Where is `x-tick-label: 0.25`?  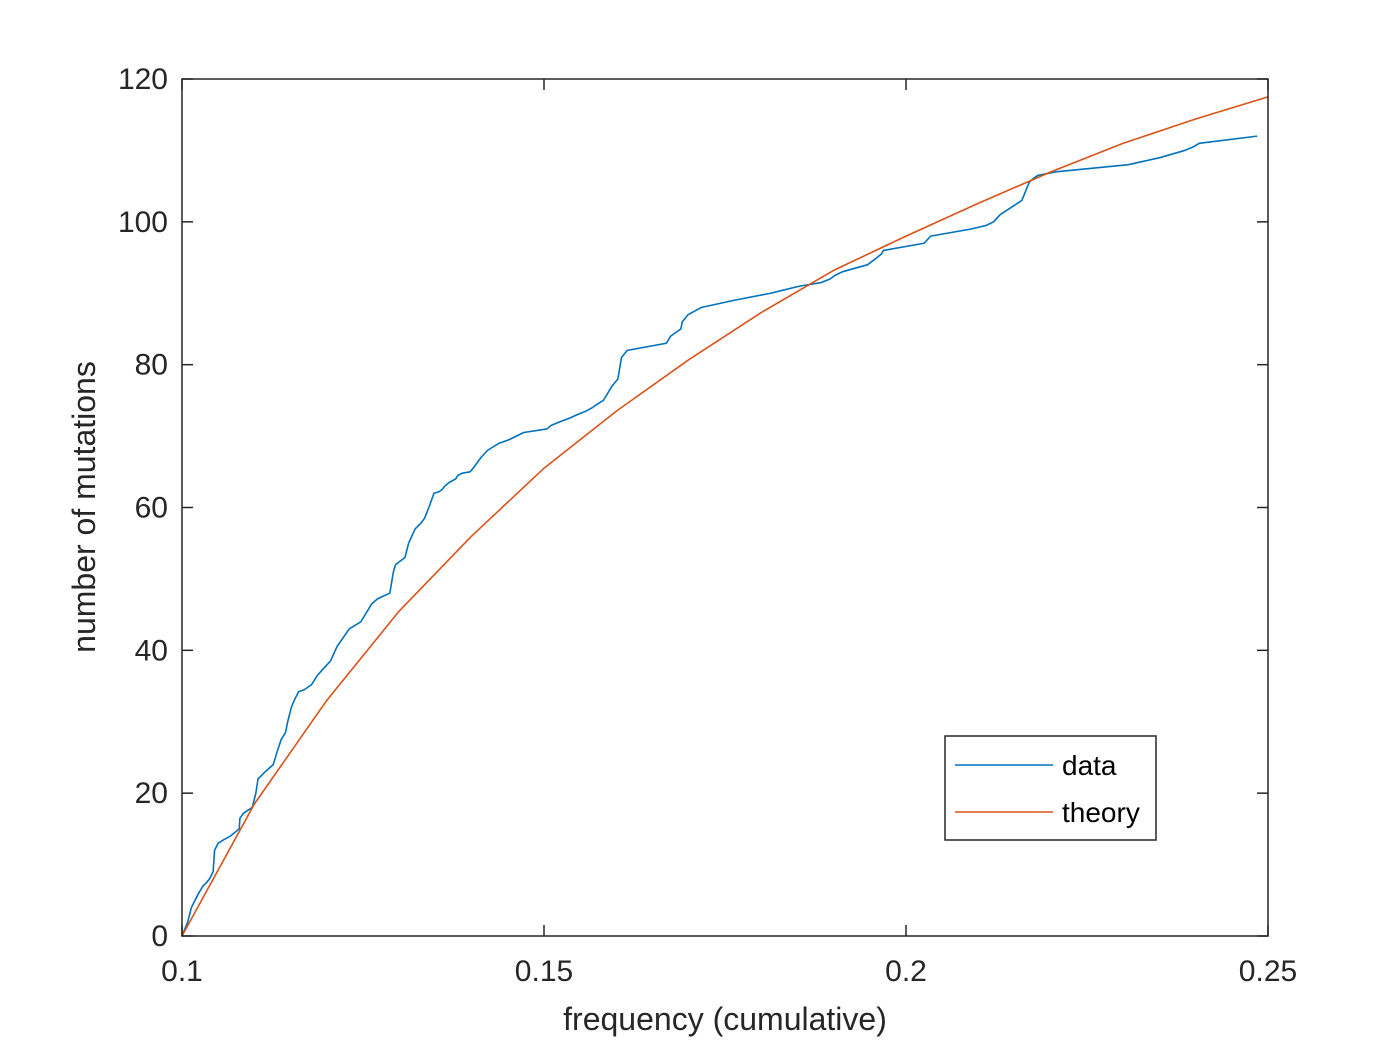 x-tick-label: 0.25 is located at coordinates (1268, 971).